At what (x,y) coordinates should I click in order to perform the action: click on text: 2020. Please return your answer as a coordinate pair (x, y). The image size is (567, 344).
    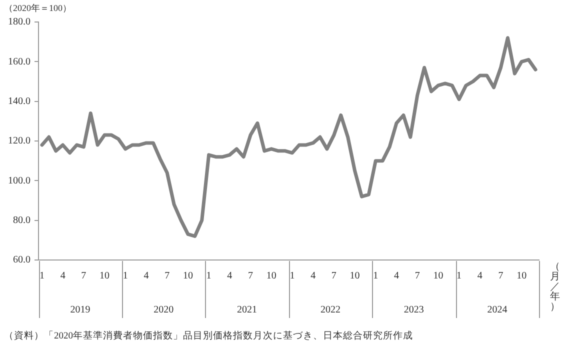
    Looking at the image, I should click on (164, 310).